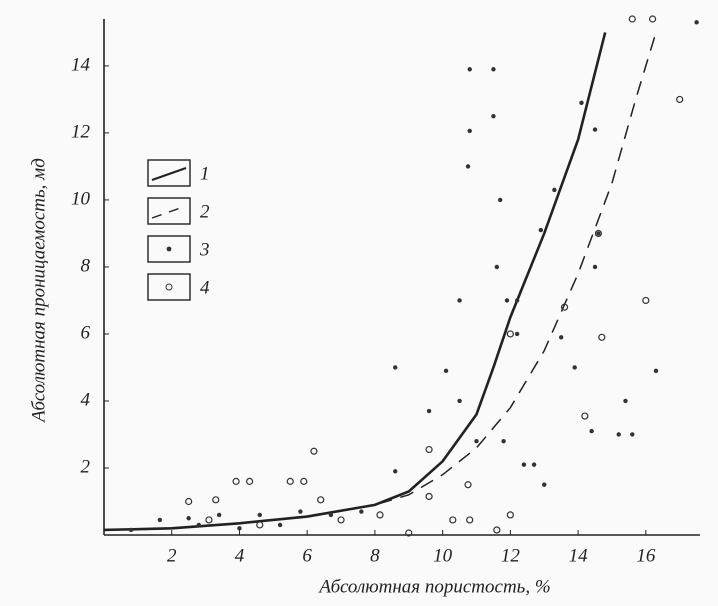  I want to click on y-tick-label: 14, so click(81, 64).